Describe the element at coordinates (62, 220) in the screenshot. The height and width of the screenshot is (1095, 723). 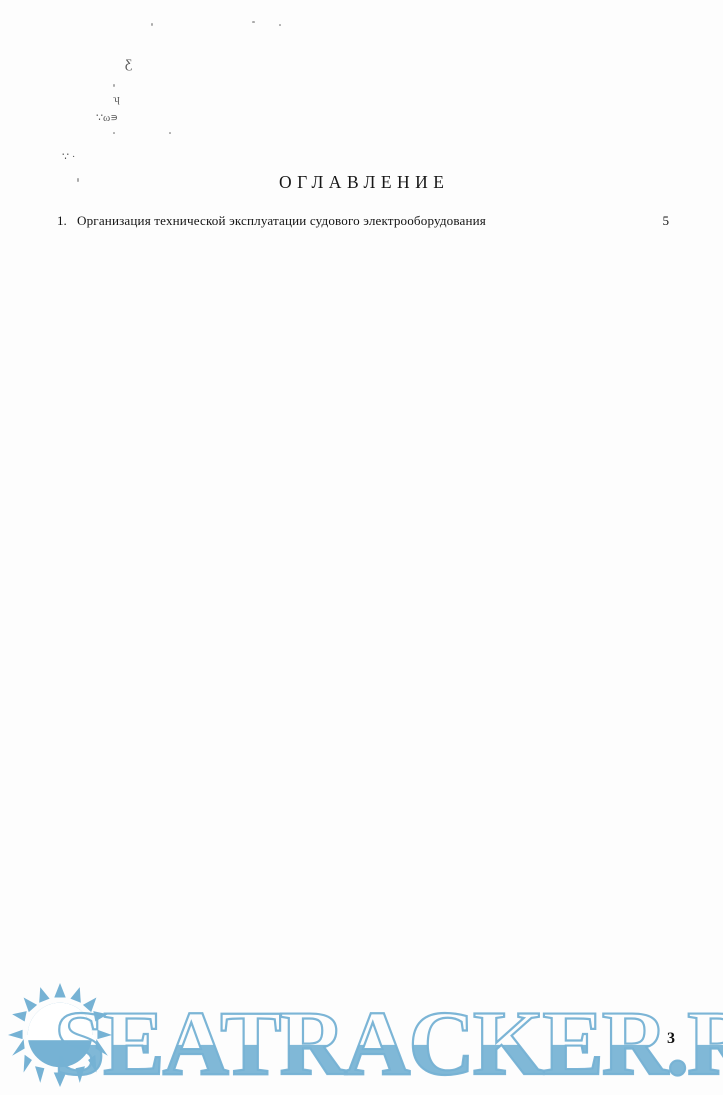
I see `toc-entry-number: 1.` at that location.